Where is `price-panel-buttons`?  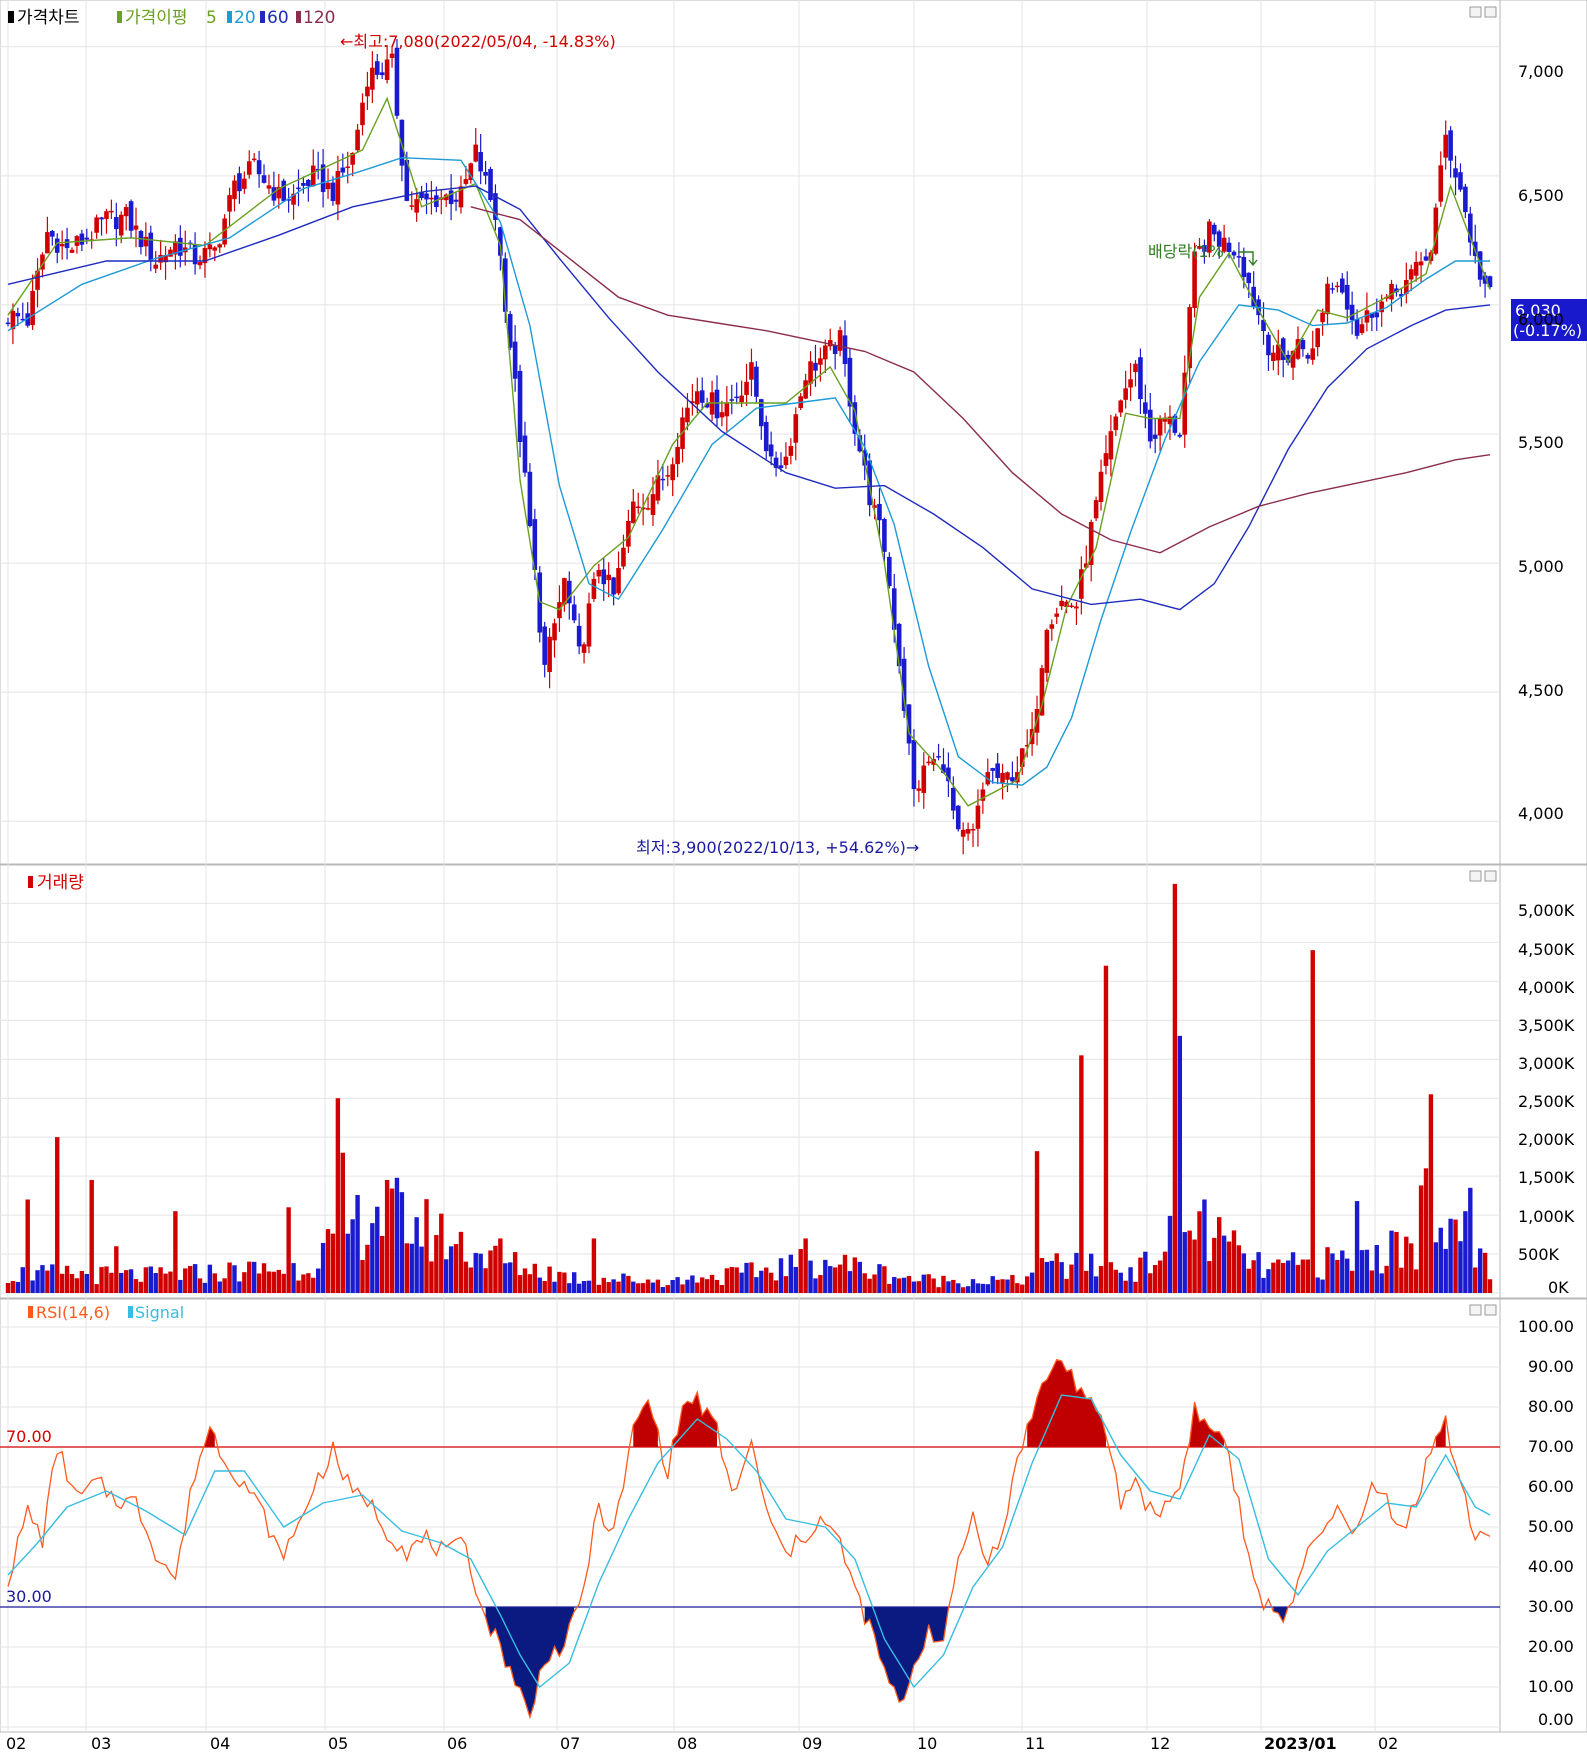
price-panel-buttons is located at coordinates (1483, 12).